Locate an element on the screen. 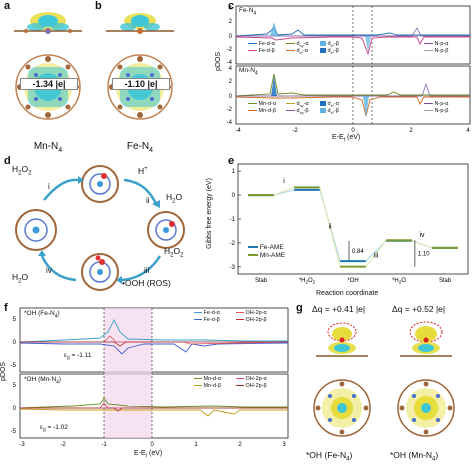  n-p-alpha-curve is located at coordinates (353, 32).